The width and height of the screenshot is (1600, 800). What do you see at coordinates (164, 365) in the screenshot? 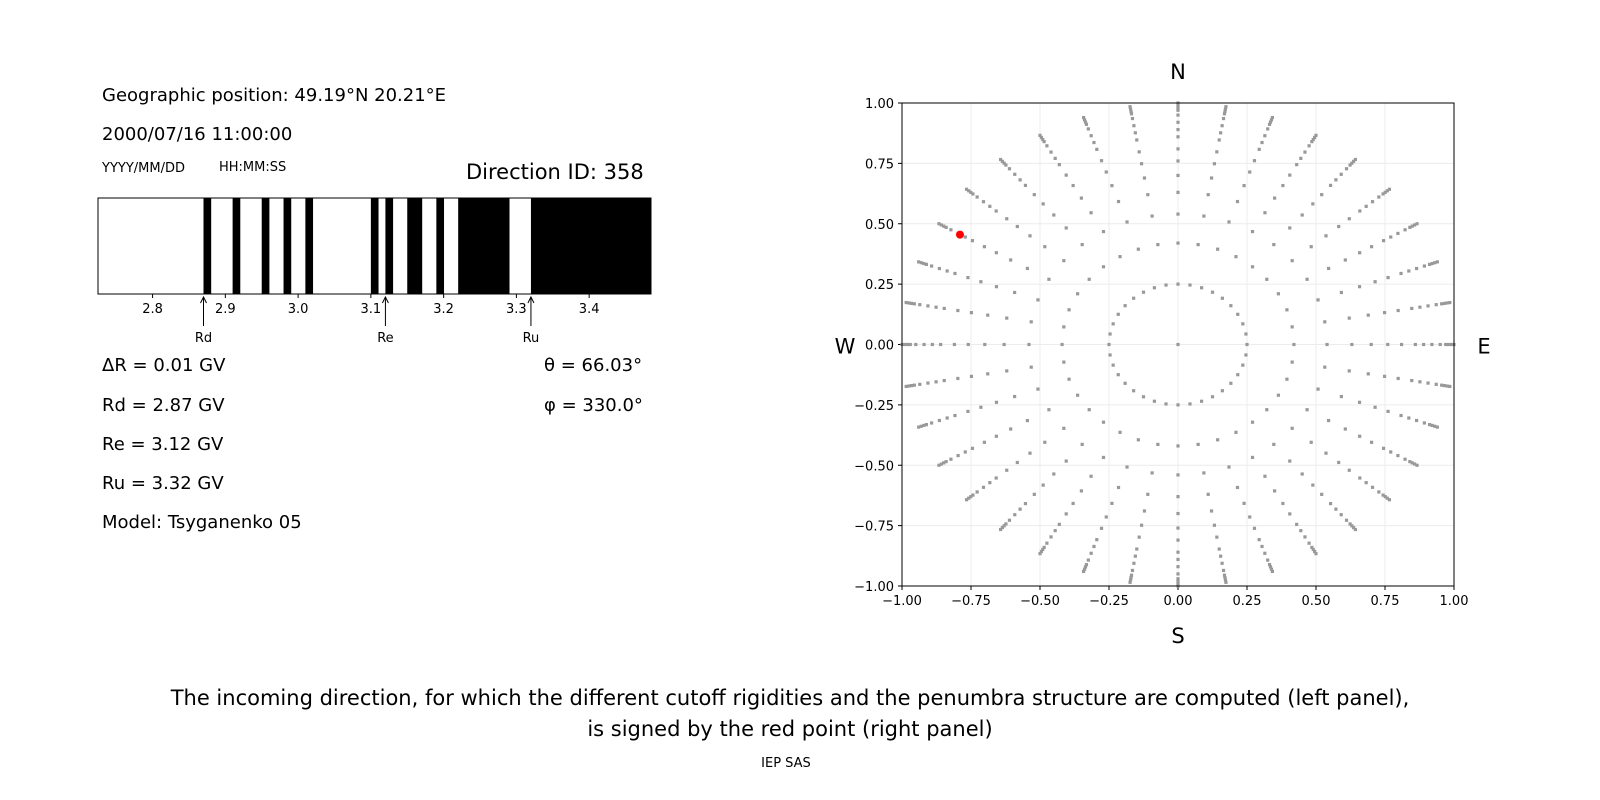
I see `delta-r: ΔR = 0.01 GV` at bounding box center [164, 365].